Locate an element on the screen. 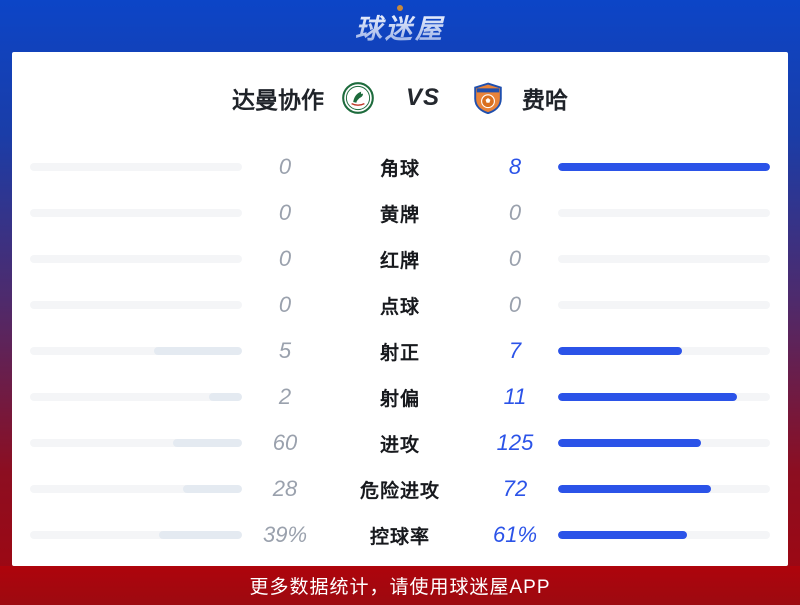  stat-label: 危险进攻 is located at coordinates (399, 491).